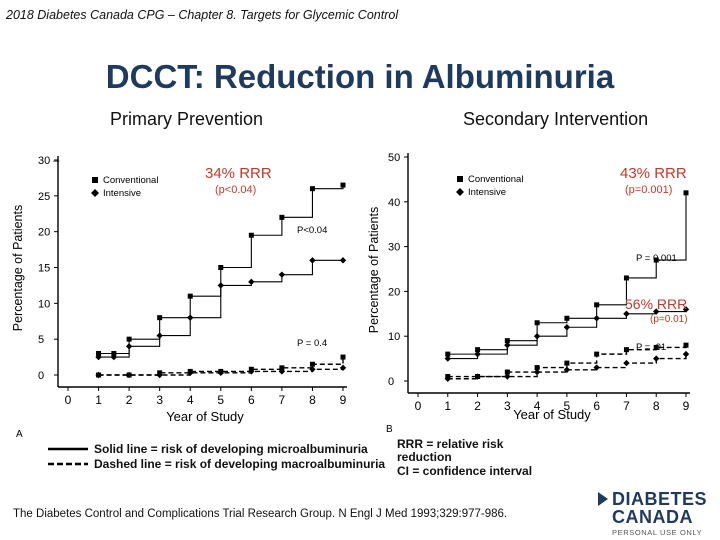 This screenshot has width=720, height=540. What do you see at coordinates (567, 406) in the screenshot?
I see `x-tick-label: 5` at bounding box center [567, 406].